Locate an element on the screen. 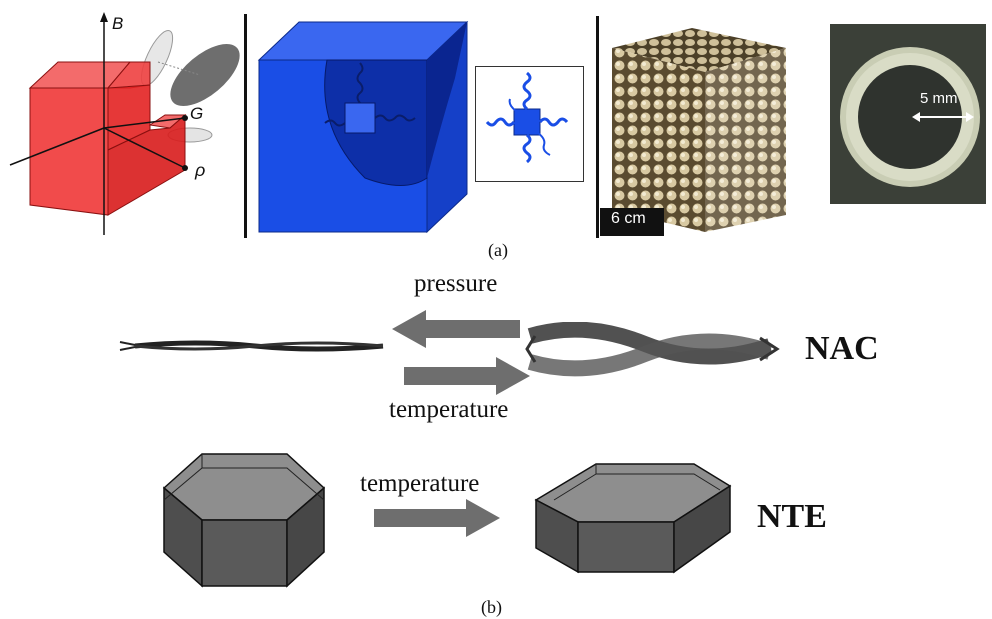 This screenshot has height=619, width=992. cube-cutaway is located at coordinates (376, 122).